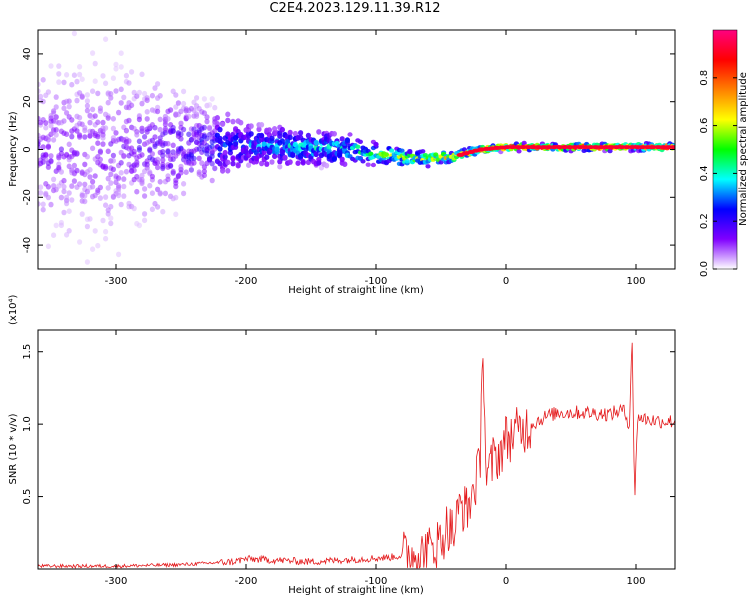 The image size is (750, 600). I want to click on x-tick-label: 0, so click(506, 281).